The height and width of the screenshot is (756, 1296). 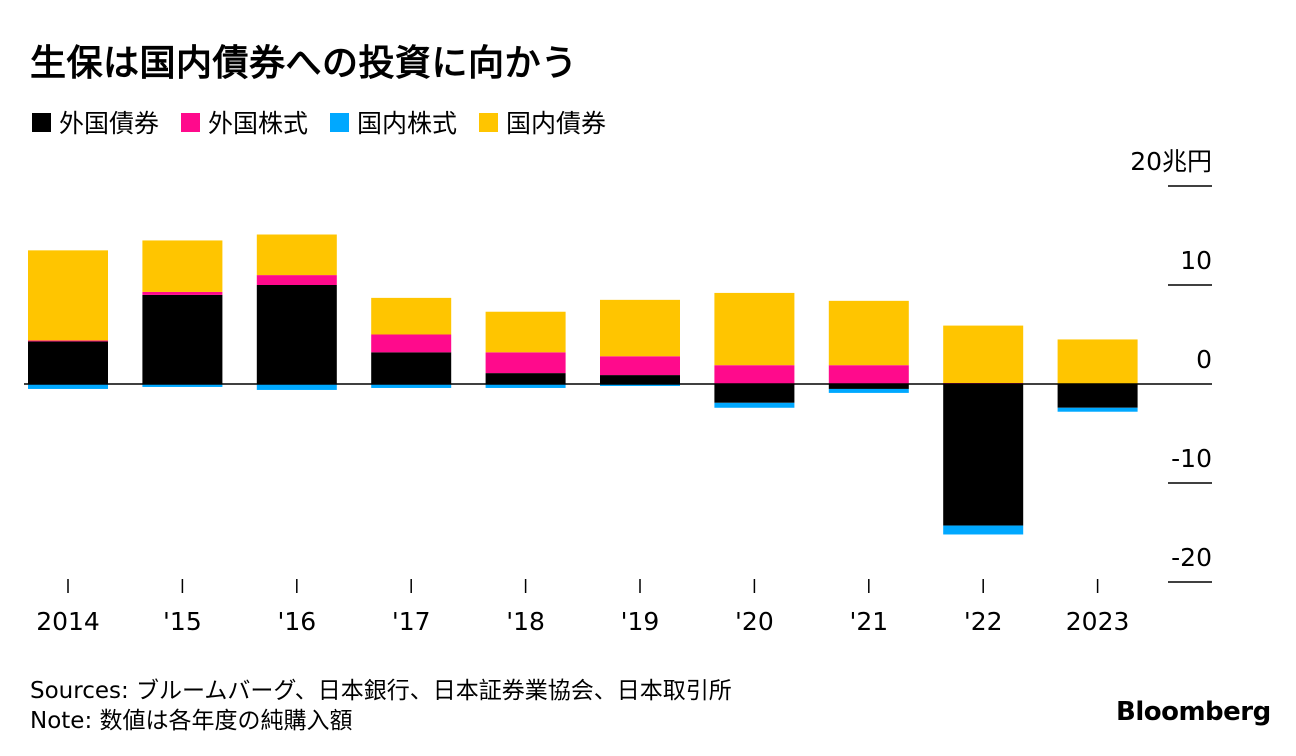 I want to click on x-tick-label: '19, so click(x=640, y=621).